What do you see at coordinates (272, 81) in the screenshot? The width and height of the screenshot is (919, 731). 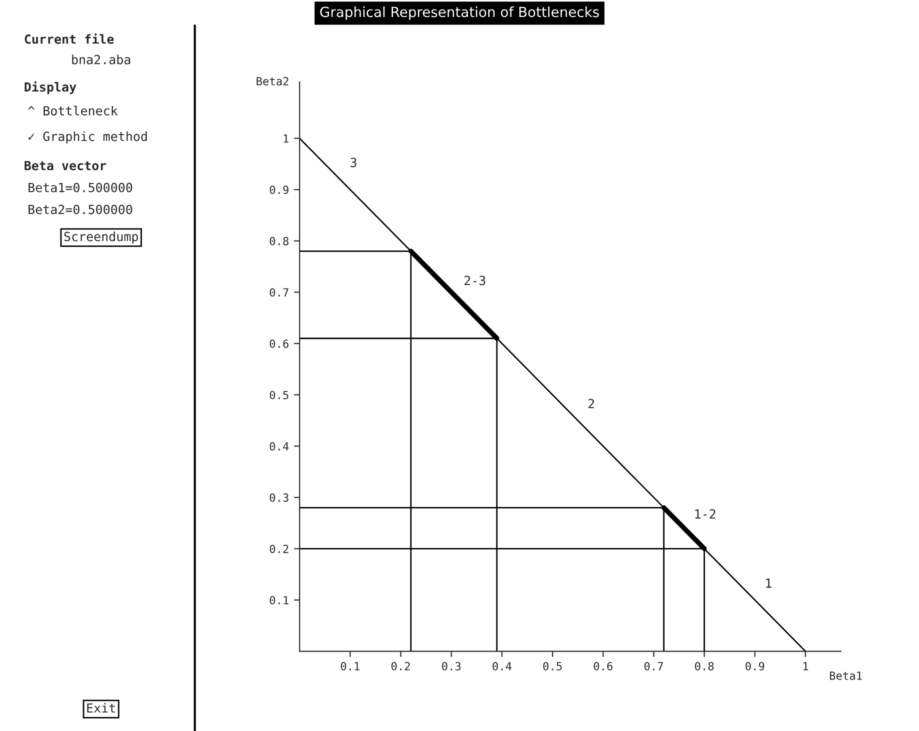 I see `y-axis-title: Beta2` at bounding box center [272, 81].